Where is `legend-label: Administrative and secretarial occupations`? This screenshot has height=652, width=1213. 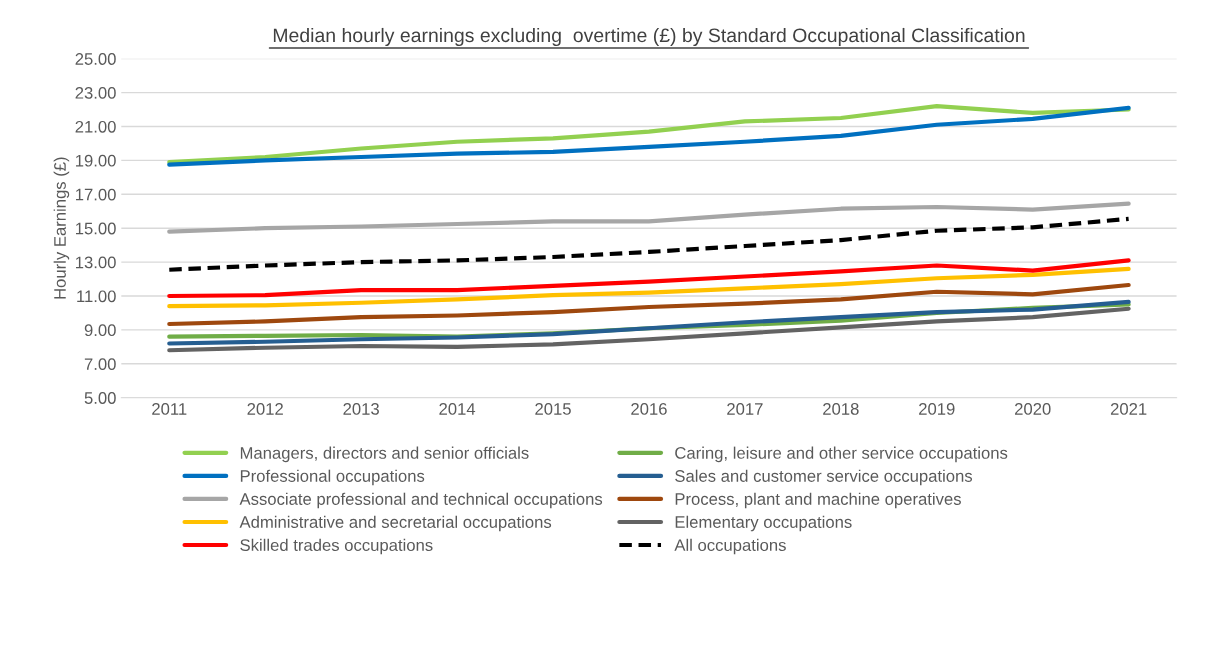 legend-label: Administrative and secretarial occupations is located at coordinates (395, 523).